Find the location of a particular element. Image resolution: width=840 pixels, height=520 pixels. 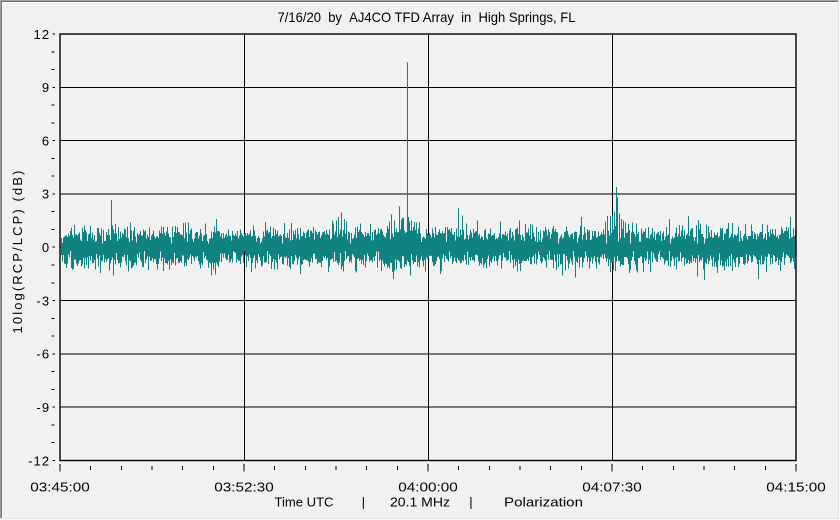

svg-text: 0 is located at coordinates (46, 247).